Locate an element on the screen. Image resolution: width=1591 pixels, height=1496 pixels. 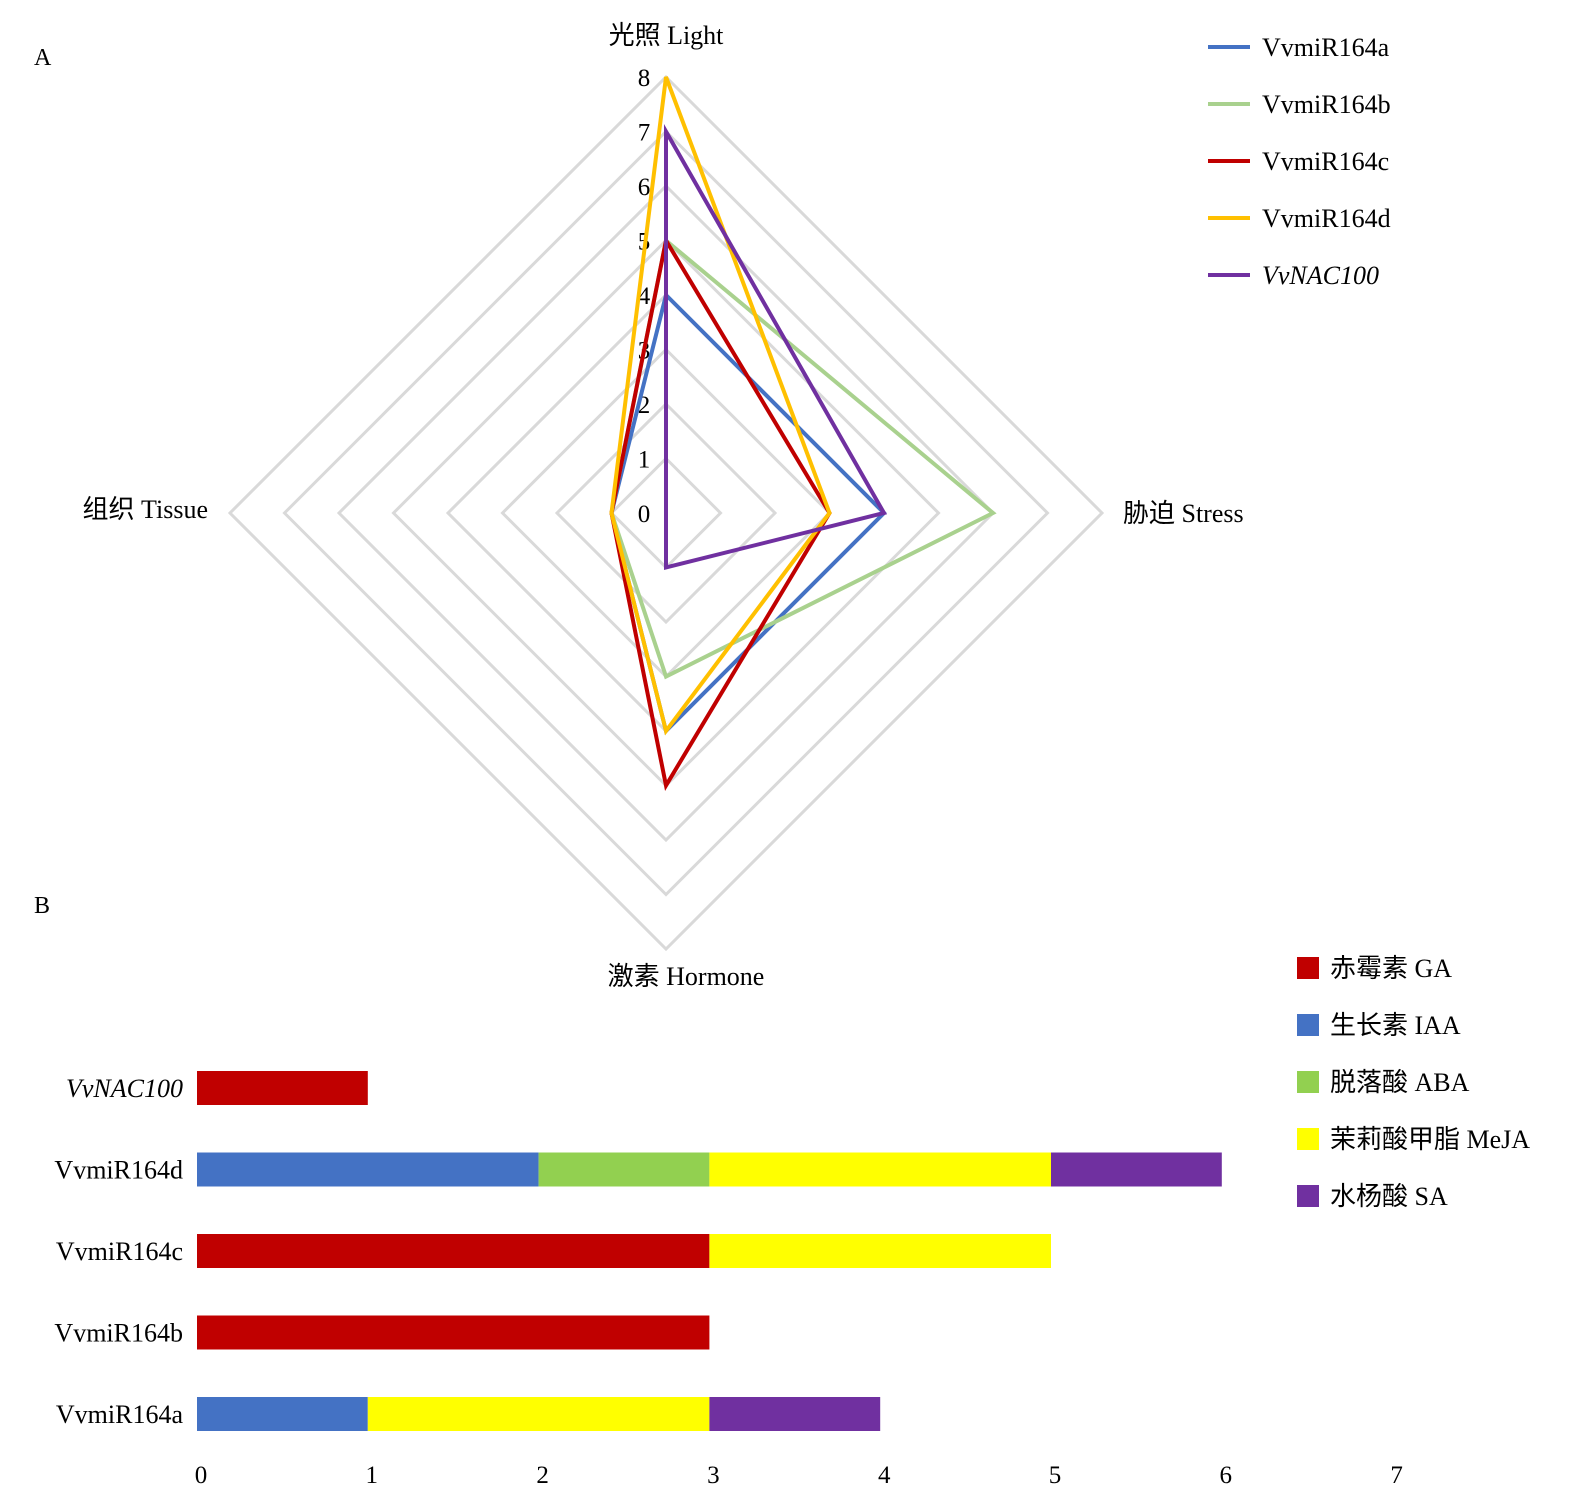
bar-category-label-vvmir164a: VvmiR164a is located at coordinates (120, 1414).